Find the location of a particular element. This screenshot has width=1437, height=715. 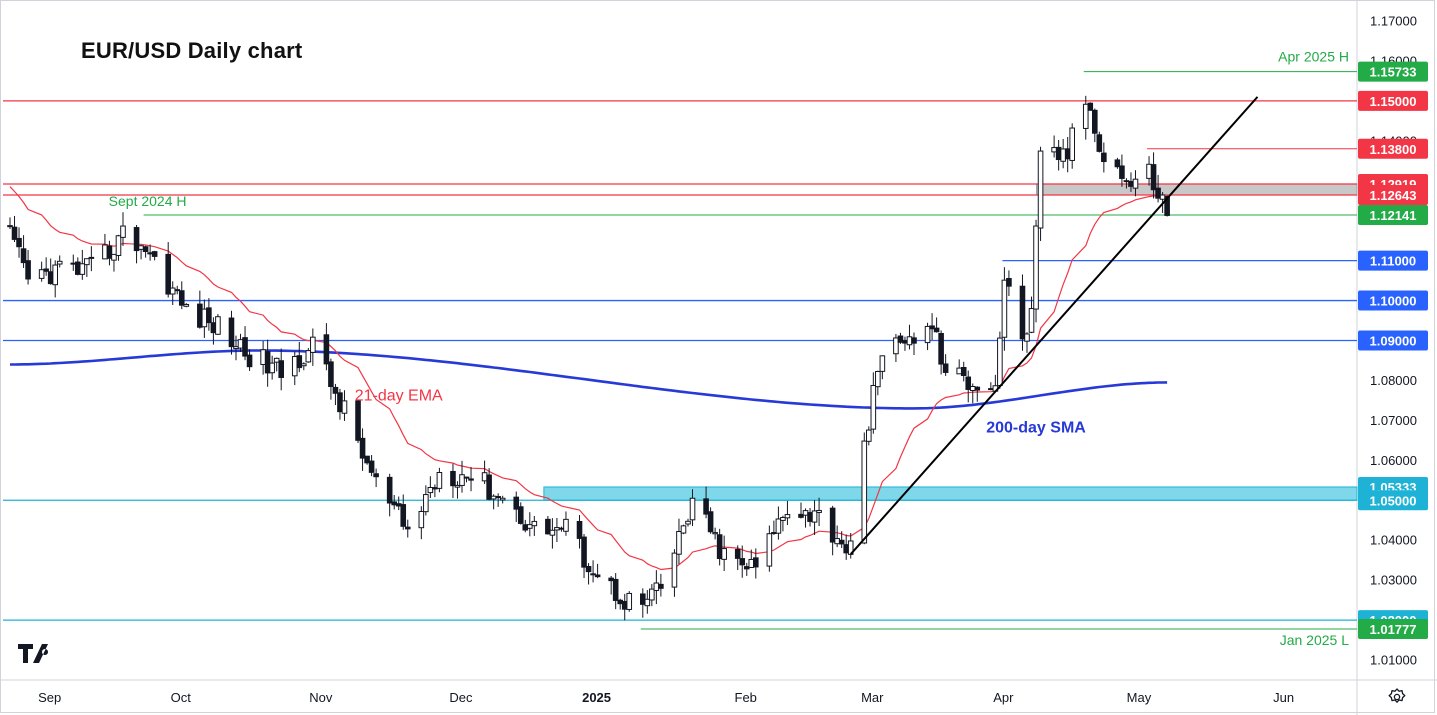

price-tag-label: 1.01777 is located at coordinates (1393, 629).